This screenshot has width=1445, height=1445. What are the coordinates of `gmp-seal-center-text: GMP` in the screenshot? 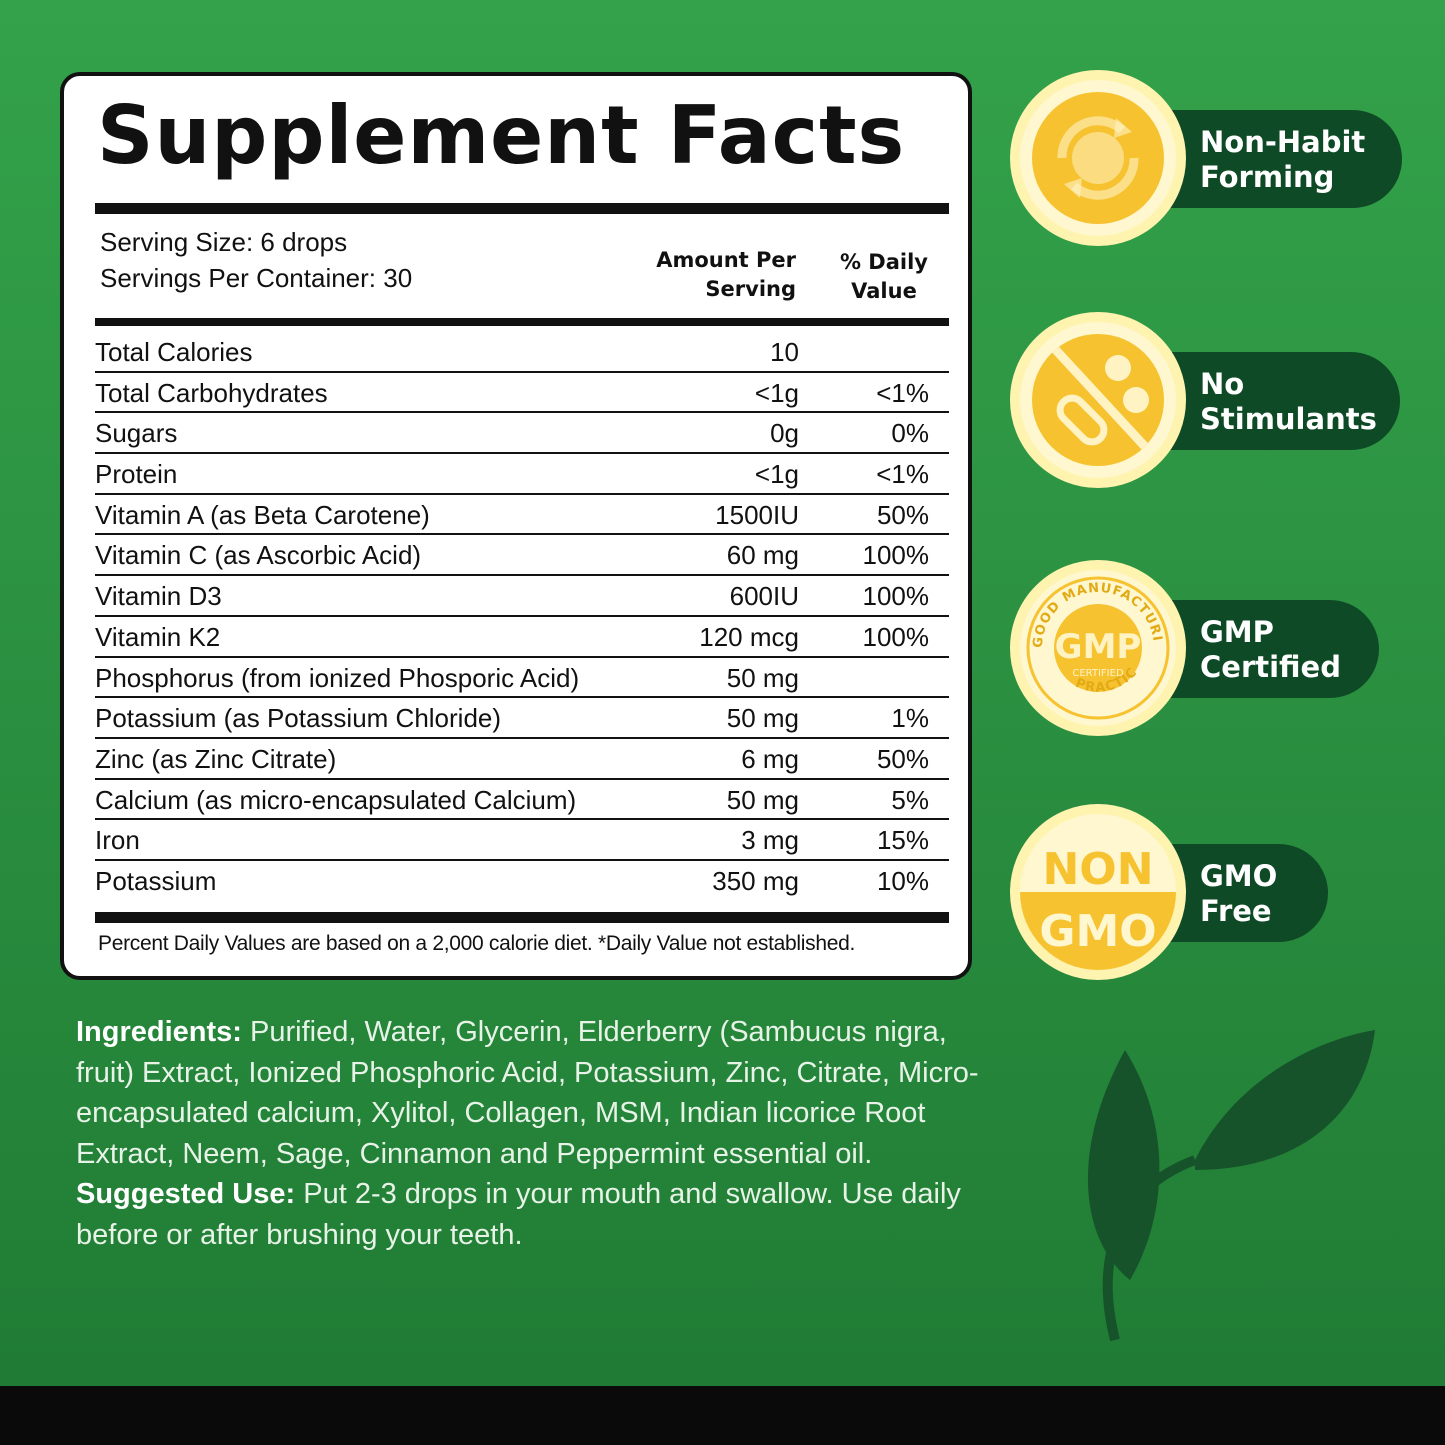 It's located at (1098, 647).